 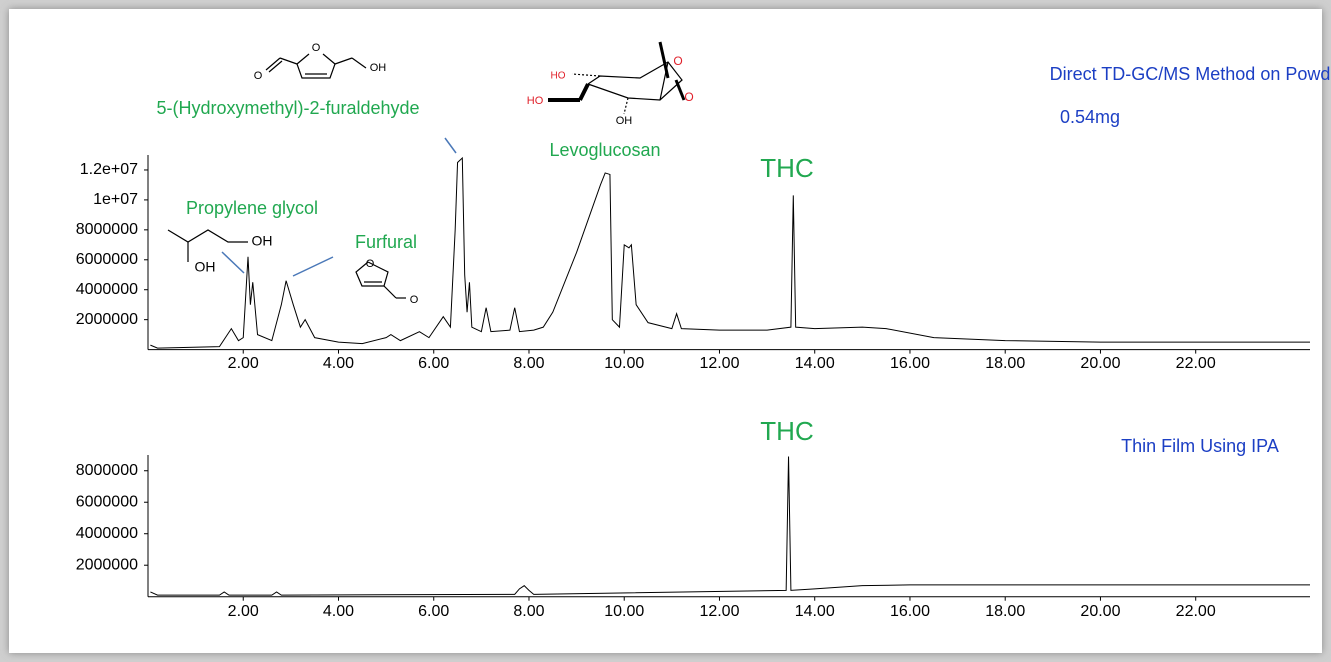 What do you see at coordinates (1090, 117) in the screenshot?
I see `annotation: 0.54mg` at bounding box center [1090, 117].